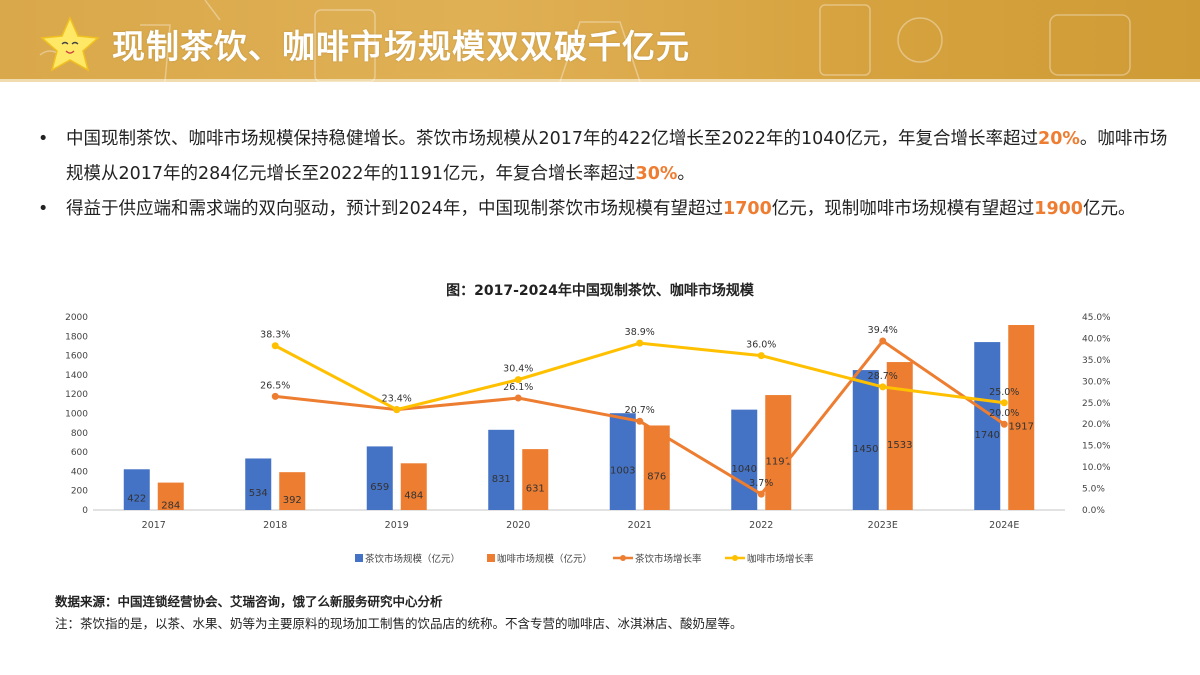  Describe the element at coordinates (154, 525) in the screenshot. I see `x-tick: 2017` at that location.